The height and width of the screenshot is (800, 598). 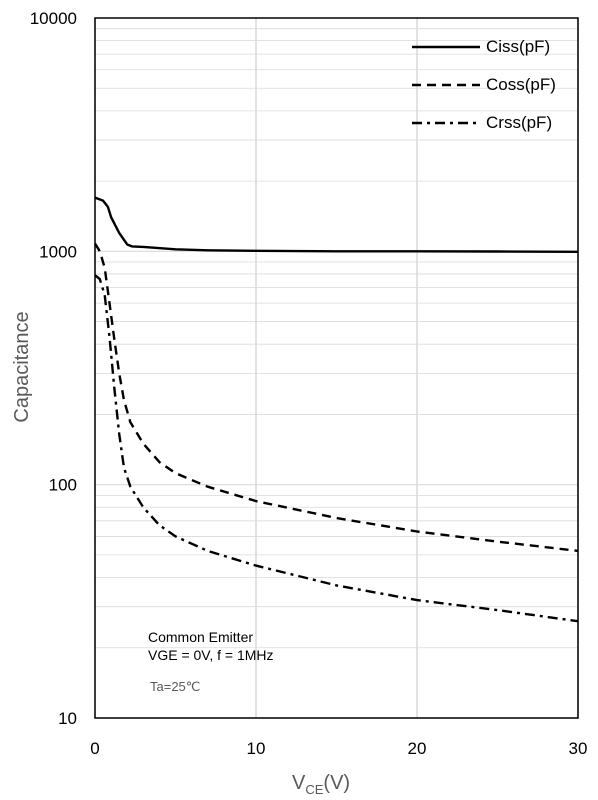 What do you see at coordinates (521, 84) in the screenshot?
I see `legend-label: Coss(pF)` at bounding box center [521, 84].